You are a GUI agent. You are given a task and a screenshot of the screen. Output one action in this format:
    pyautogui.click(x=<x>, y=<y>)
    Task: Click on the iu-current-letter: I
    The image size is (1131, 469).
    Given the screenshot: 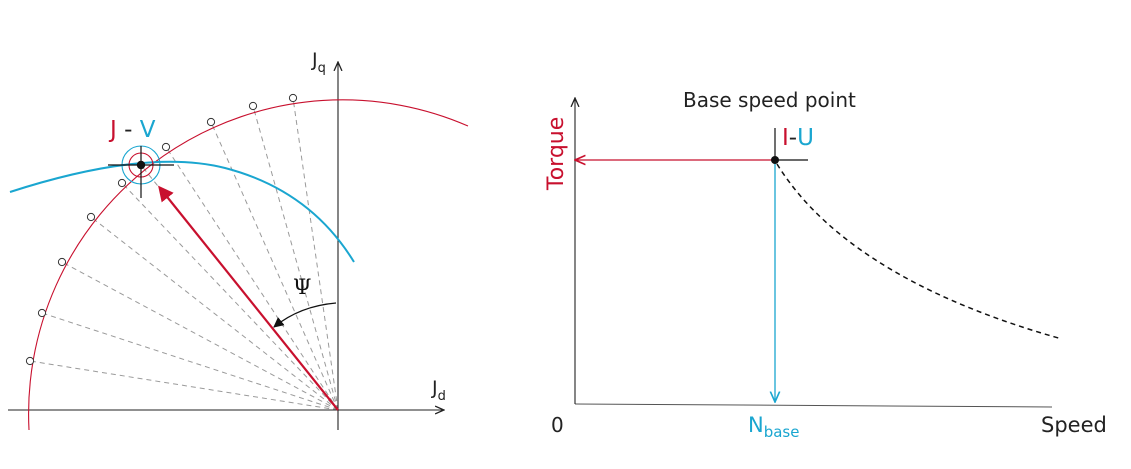 What is the action you would take?
    pyautogui.click(x=785, y=138)
    